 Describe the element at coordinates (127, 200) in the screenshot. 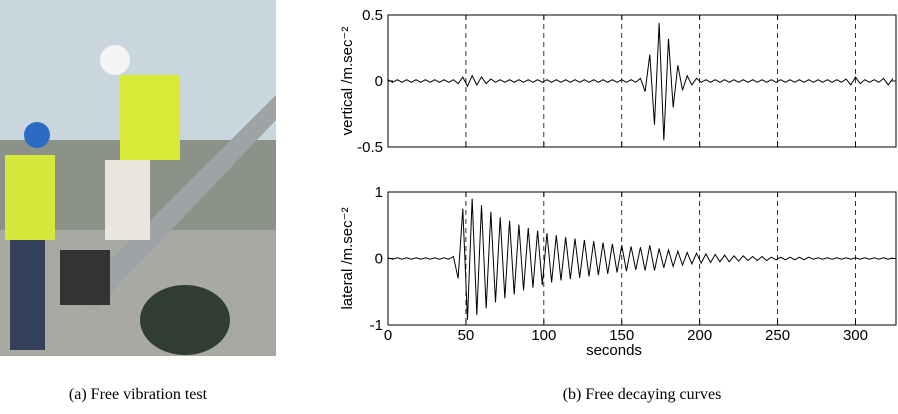

I see `photo-person-right-legs` at that location.